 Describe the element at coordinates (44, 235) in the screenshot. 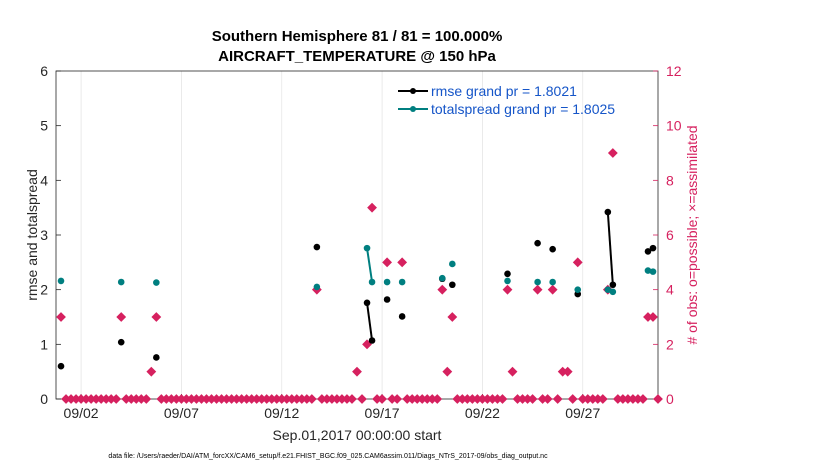

I see `y-tick-label-3: 3` at that location.